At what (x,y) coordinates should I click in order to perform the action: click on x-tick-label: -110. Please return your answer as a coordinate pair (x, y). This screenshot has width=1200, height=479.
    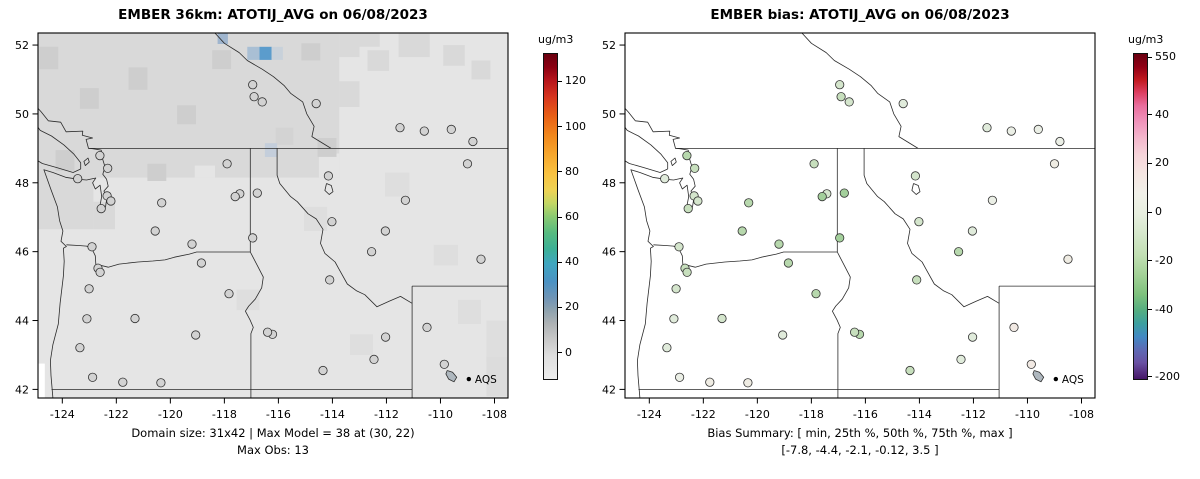
    Looking at the image, I should click on (1027, 414).